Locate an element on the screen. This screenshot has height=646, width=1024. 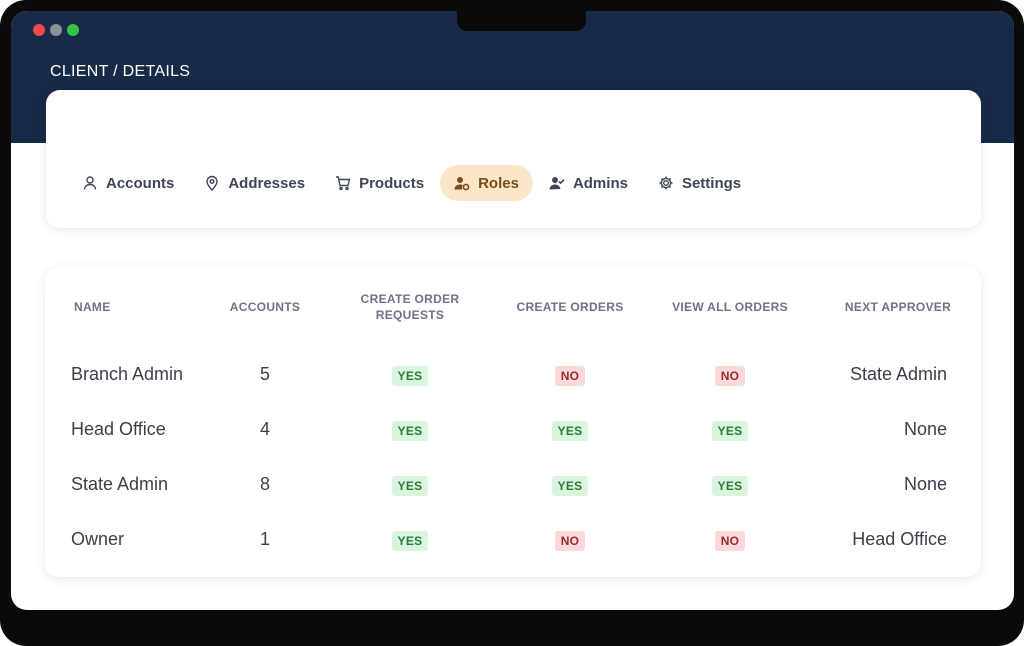
next-approver: State Admin is located at coordinates (898, 374).